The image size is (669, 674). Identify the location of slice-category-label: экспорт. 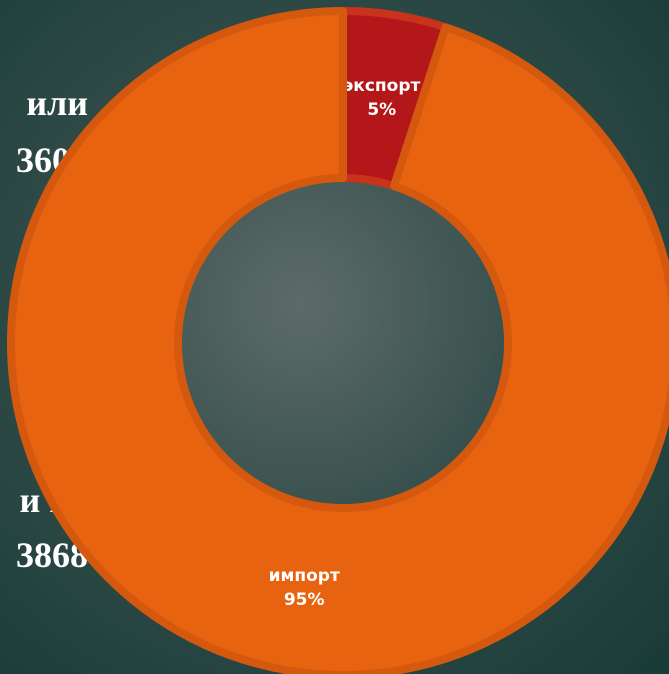
(381, 86).